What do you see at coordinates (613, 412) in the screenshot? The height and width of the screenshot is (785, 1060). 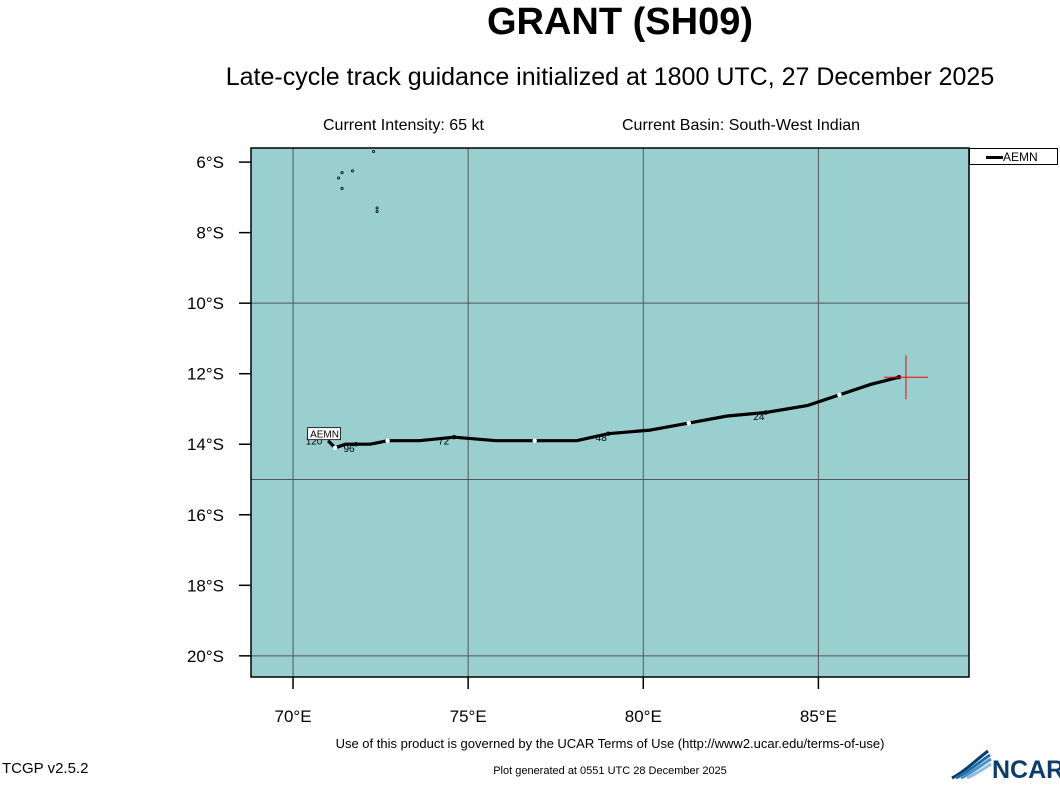 I see `track-line-aemn` at bounding box center [613, 412].